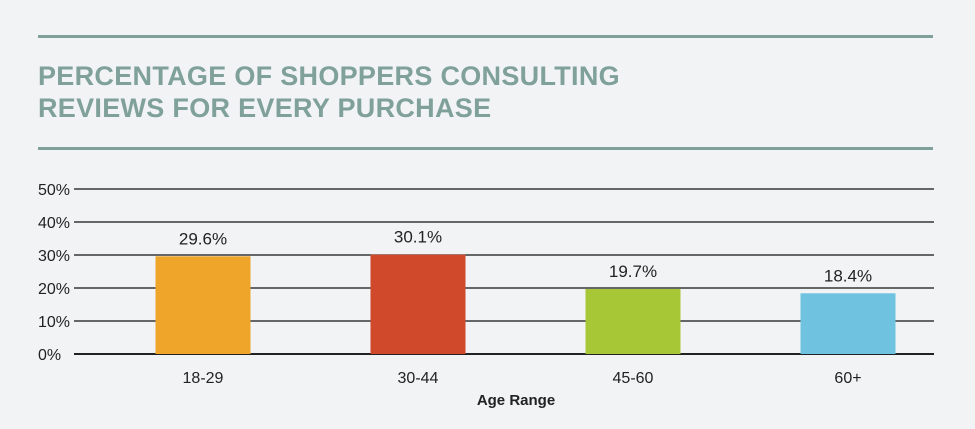 The image size is (975, 429). What do you see at coordinates (485, 148) in the screenshot?
I see `title-divider` at bounding box center [485, 148].